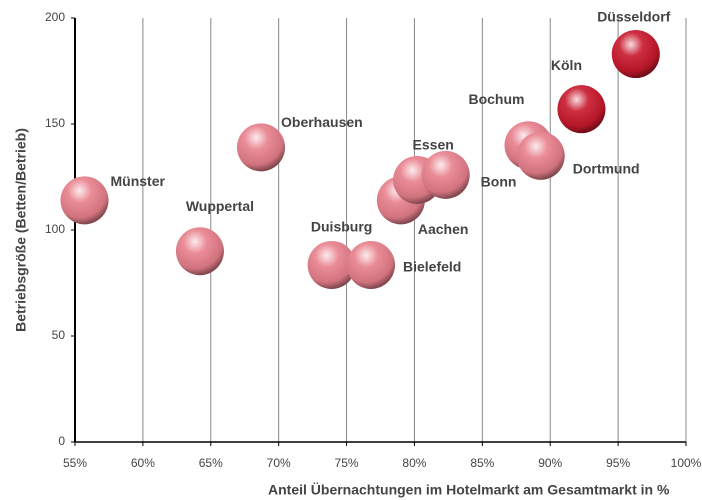 The image size is (702, 500). I want to click on point-label: Münster, so click(138, 181).